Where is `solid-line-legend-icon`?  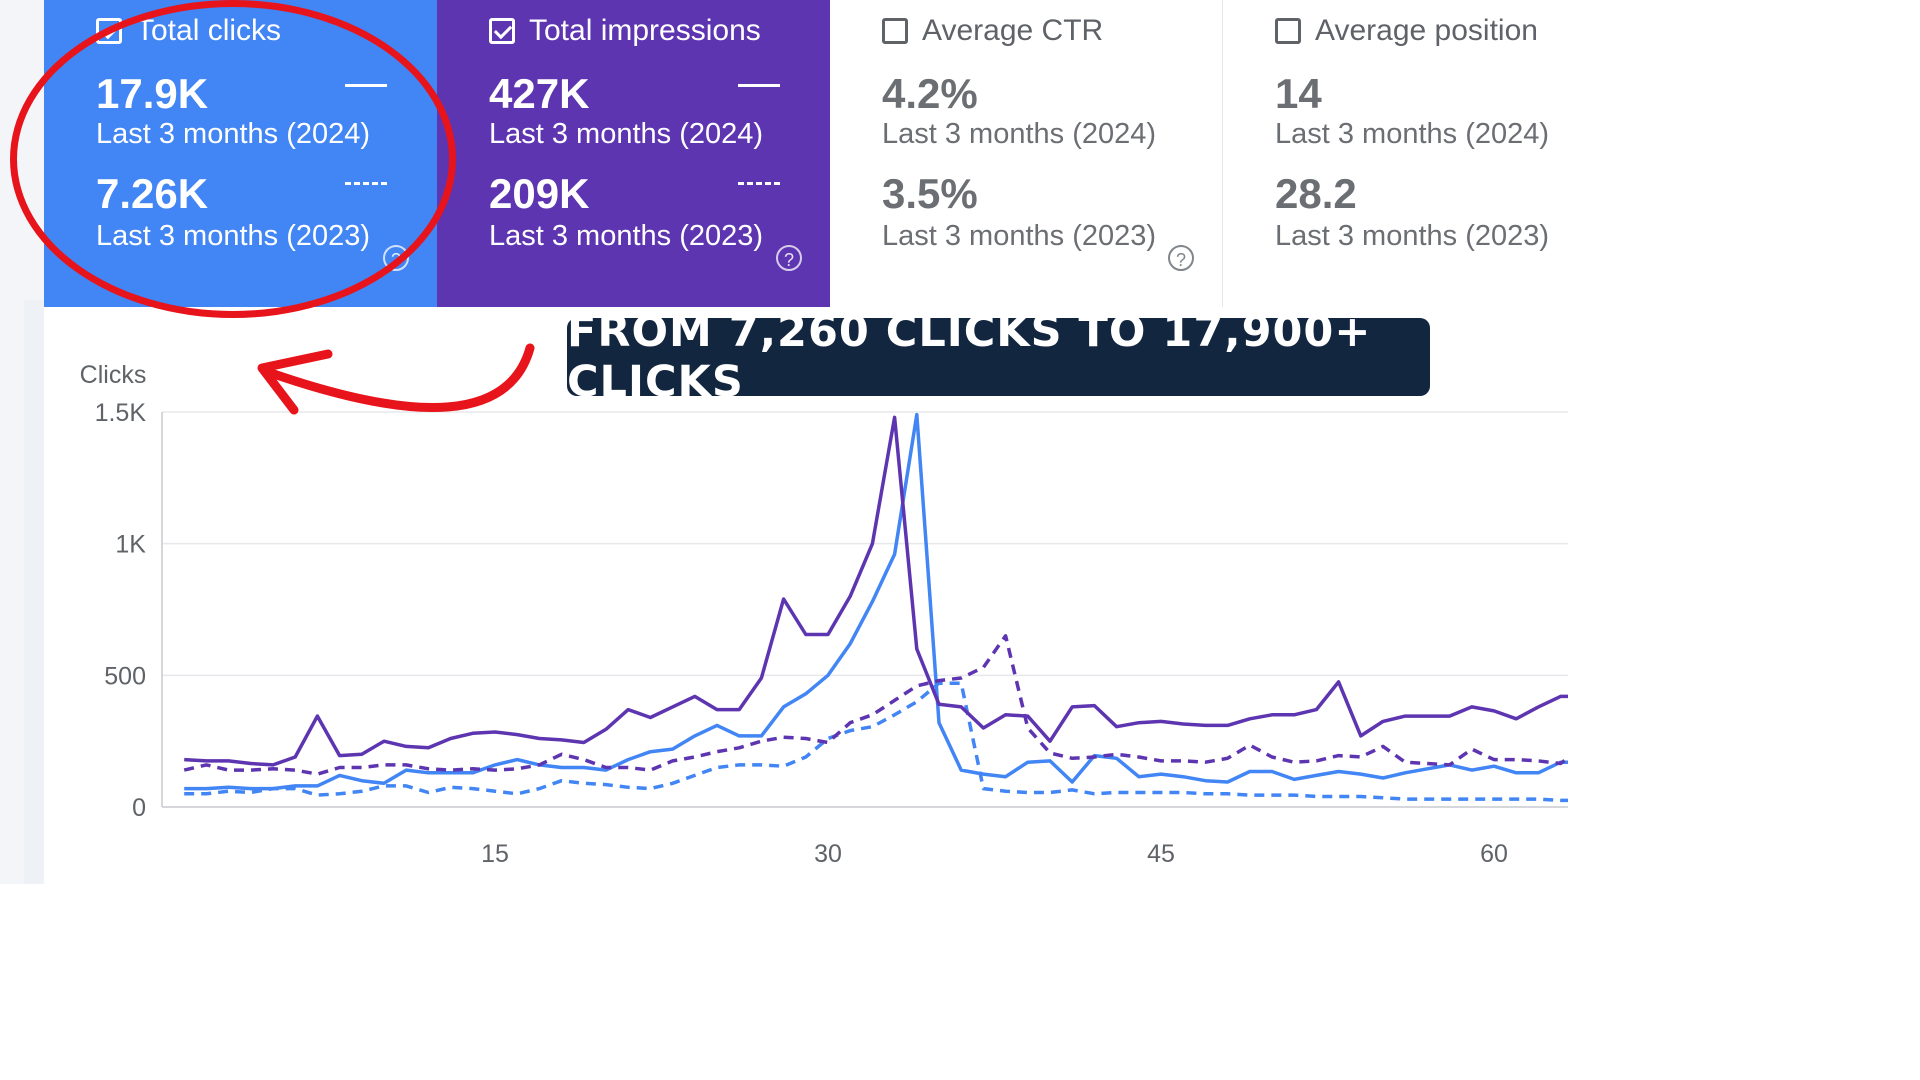
solid-line-legend-icon is located at coordinates (759, 85).